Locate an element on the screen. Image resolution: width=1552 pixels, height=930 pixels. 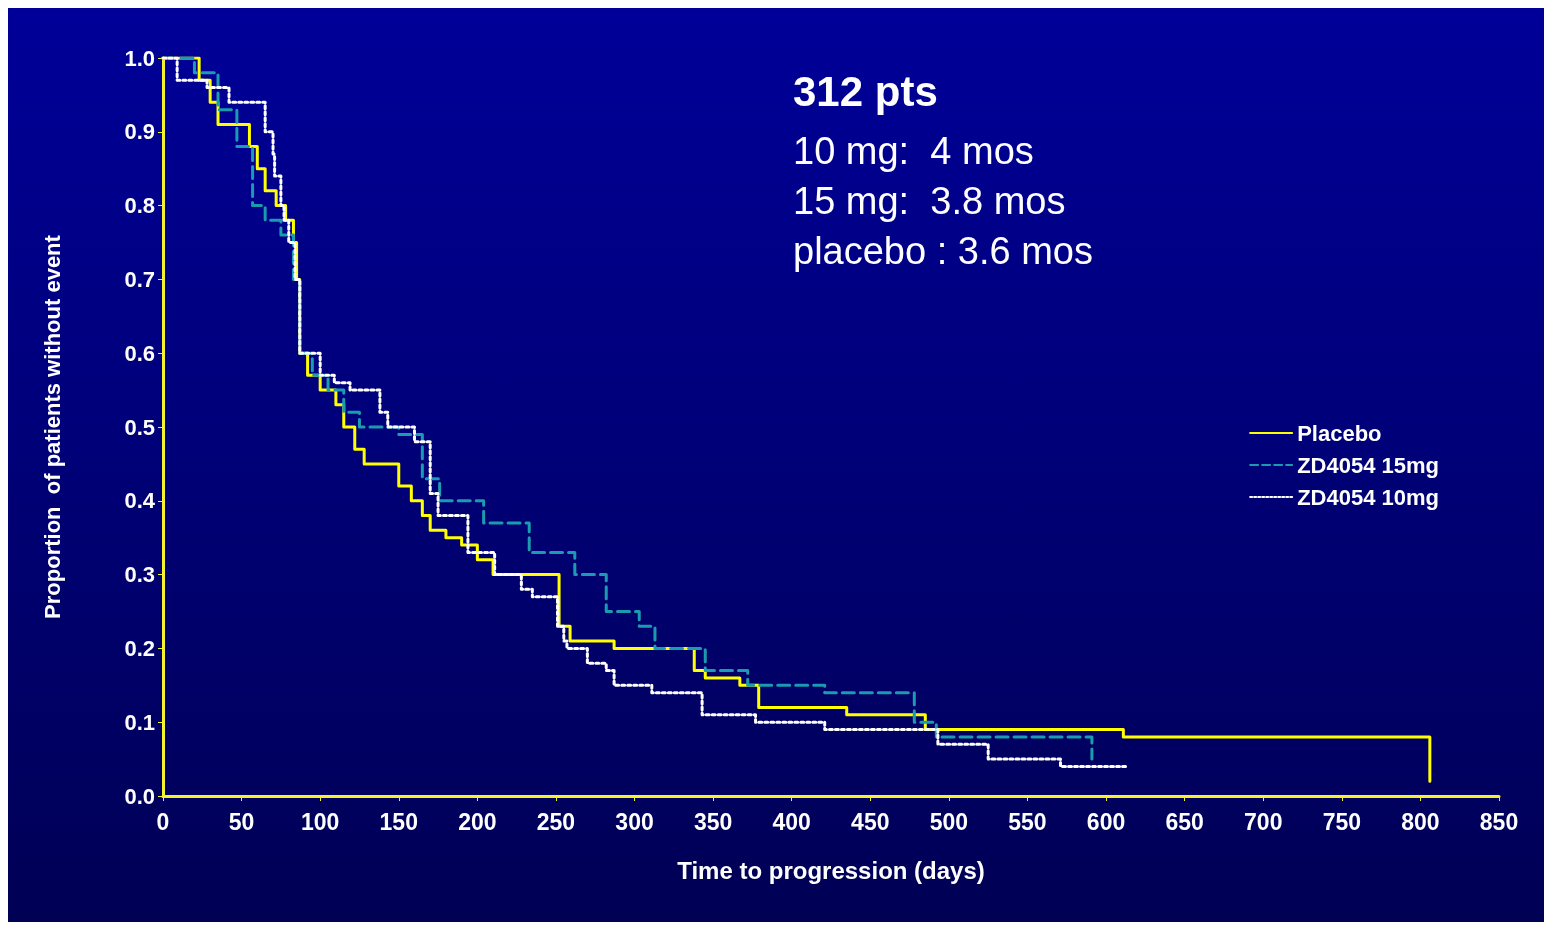
x-tick-label: 750 is located at coordinates (1342, 821).